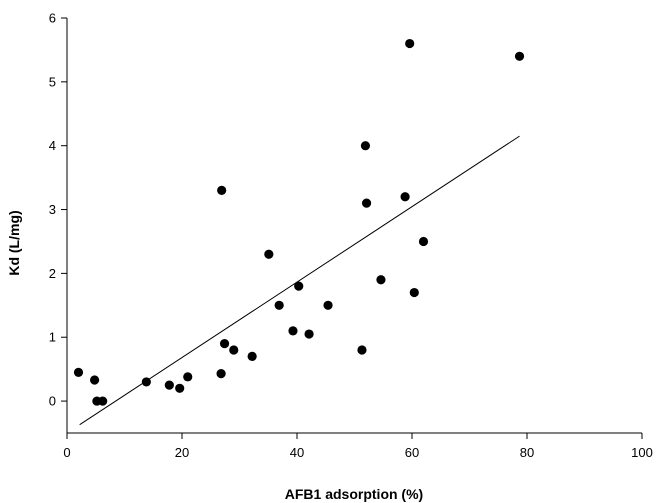 This screenshot has height=503, width=657. Describe the element at coordinates (527, 452) in the screenshot. I see `x-tick-label: 80` at that location.